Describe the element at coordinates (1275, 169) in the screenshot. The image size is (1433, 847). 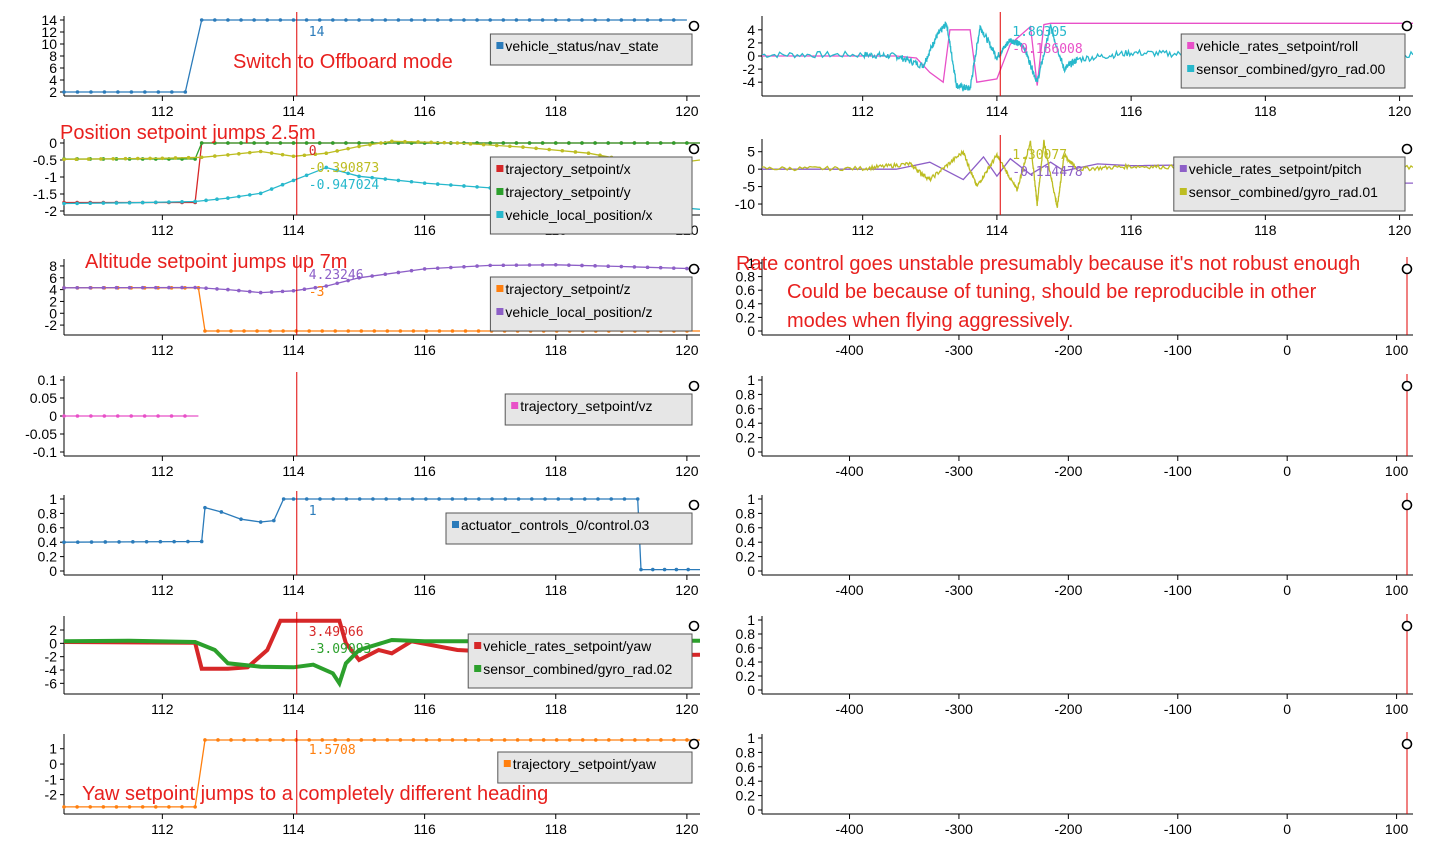
I see `legend-label: vehicle_rates_setpoint/pitch` at that location.